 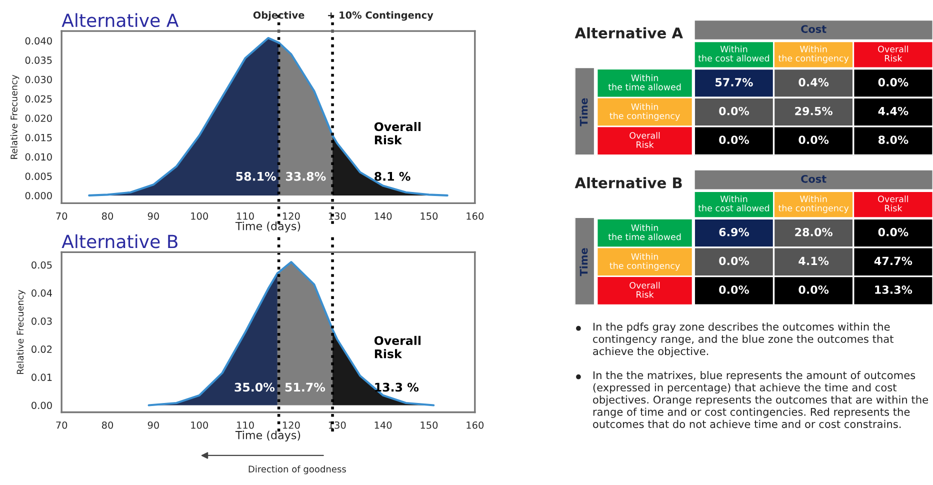 I want to click on ref-line-label: + 10% Contingency, so click(x=381, y=16).